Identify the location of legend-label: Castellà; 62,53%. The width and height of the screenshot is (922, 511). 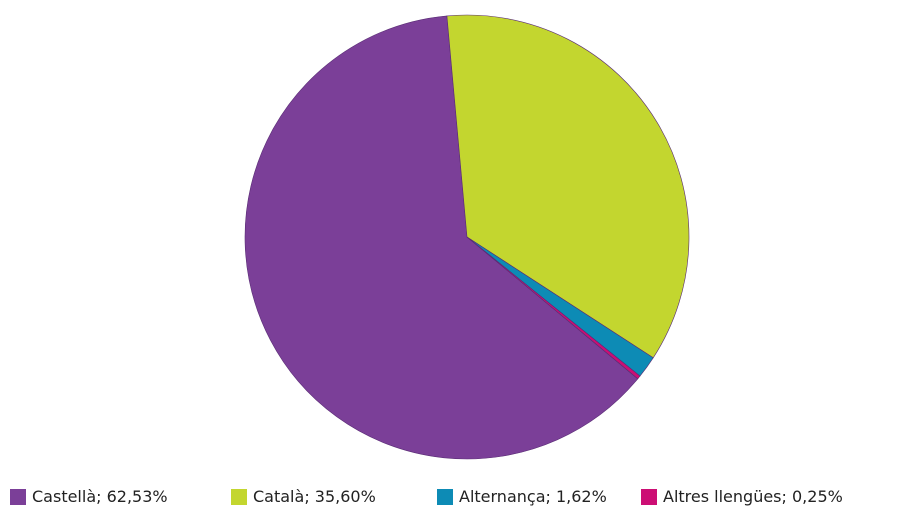
(100, 496).